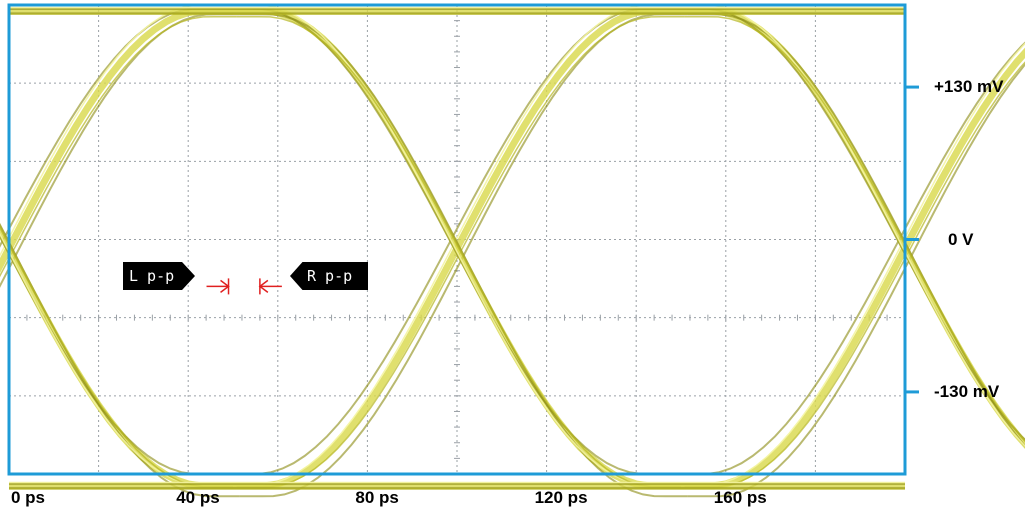  I want to click on y-tick-label: -130 mV, so click(967, 391).